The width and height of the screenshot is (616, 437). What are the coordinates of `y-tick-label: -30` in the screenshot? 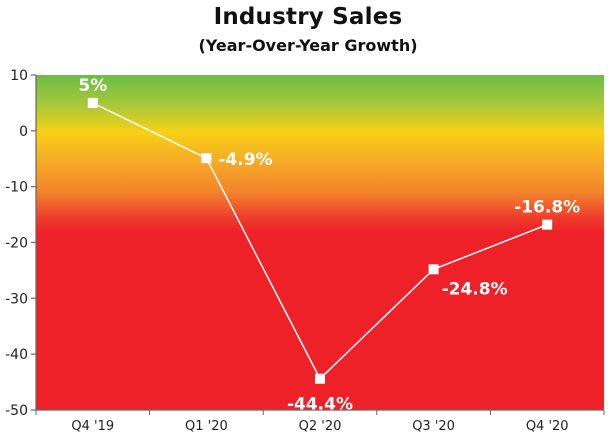 It's located at (16, 299).